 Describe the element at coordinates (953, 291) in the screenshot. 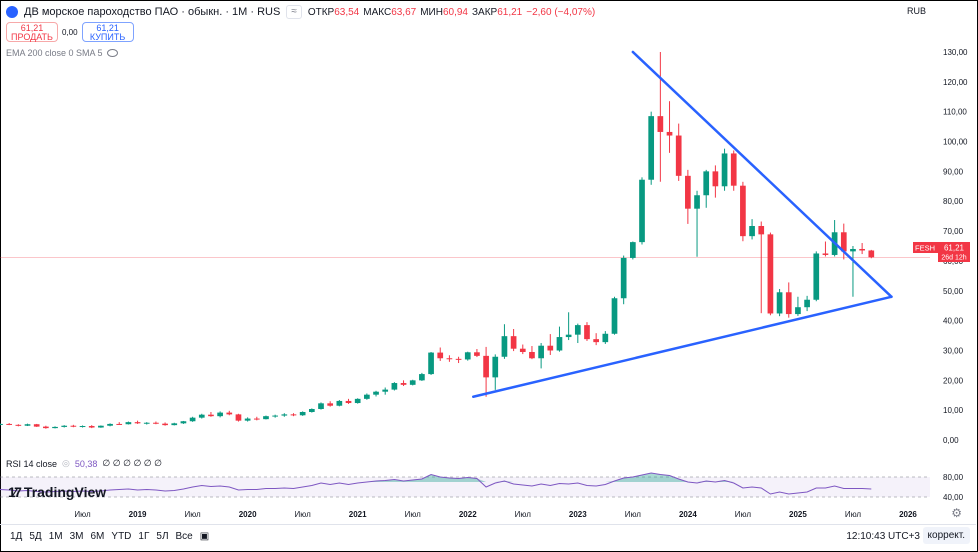

I see `y-tick-label: 50,00` at that location.